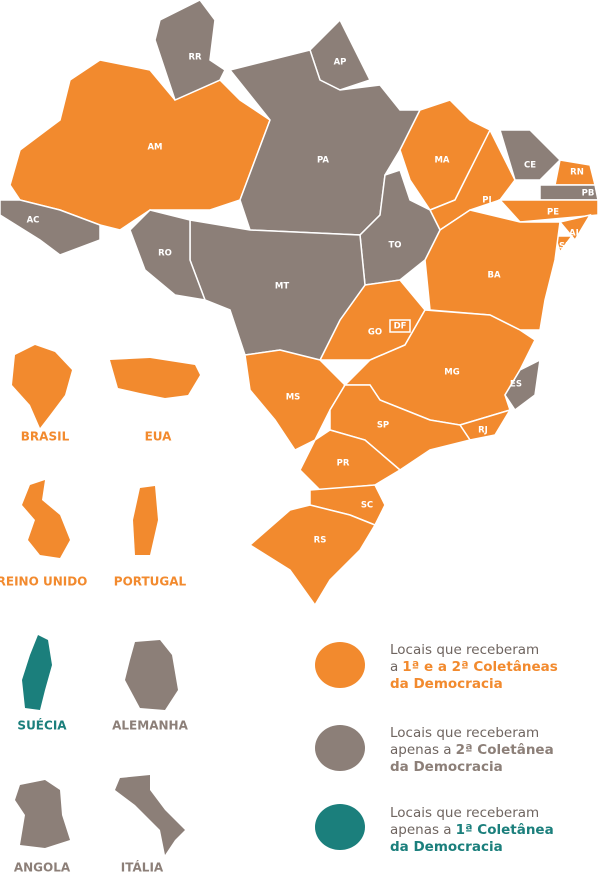  What do you see at coordinates (530, 166) in the screenshot?
I see `state-label: CE` at bounding box center [530, 166].